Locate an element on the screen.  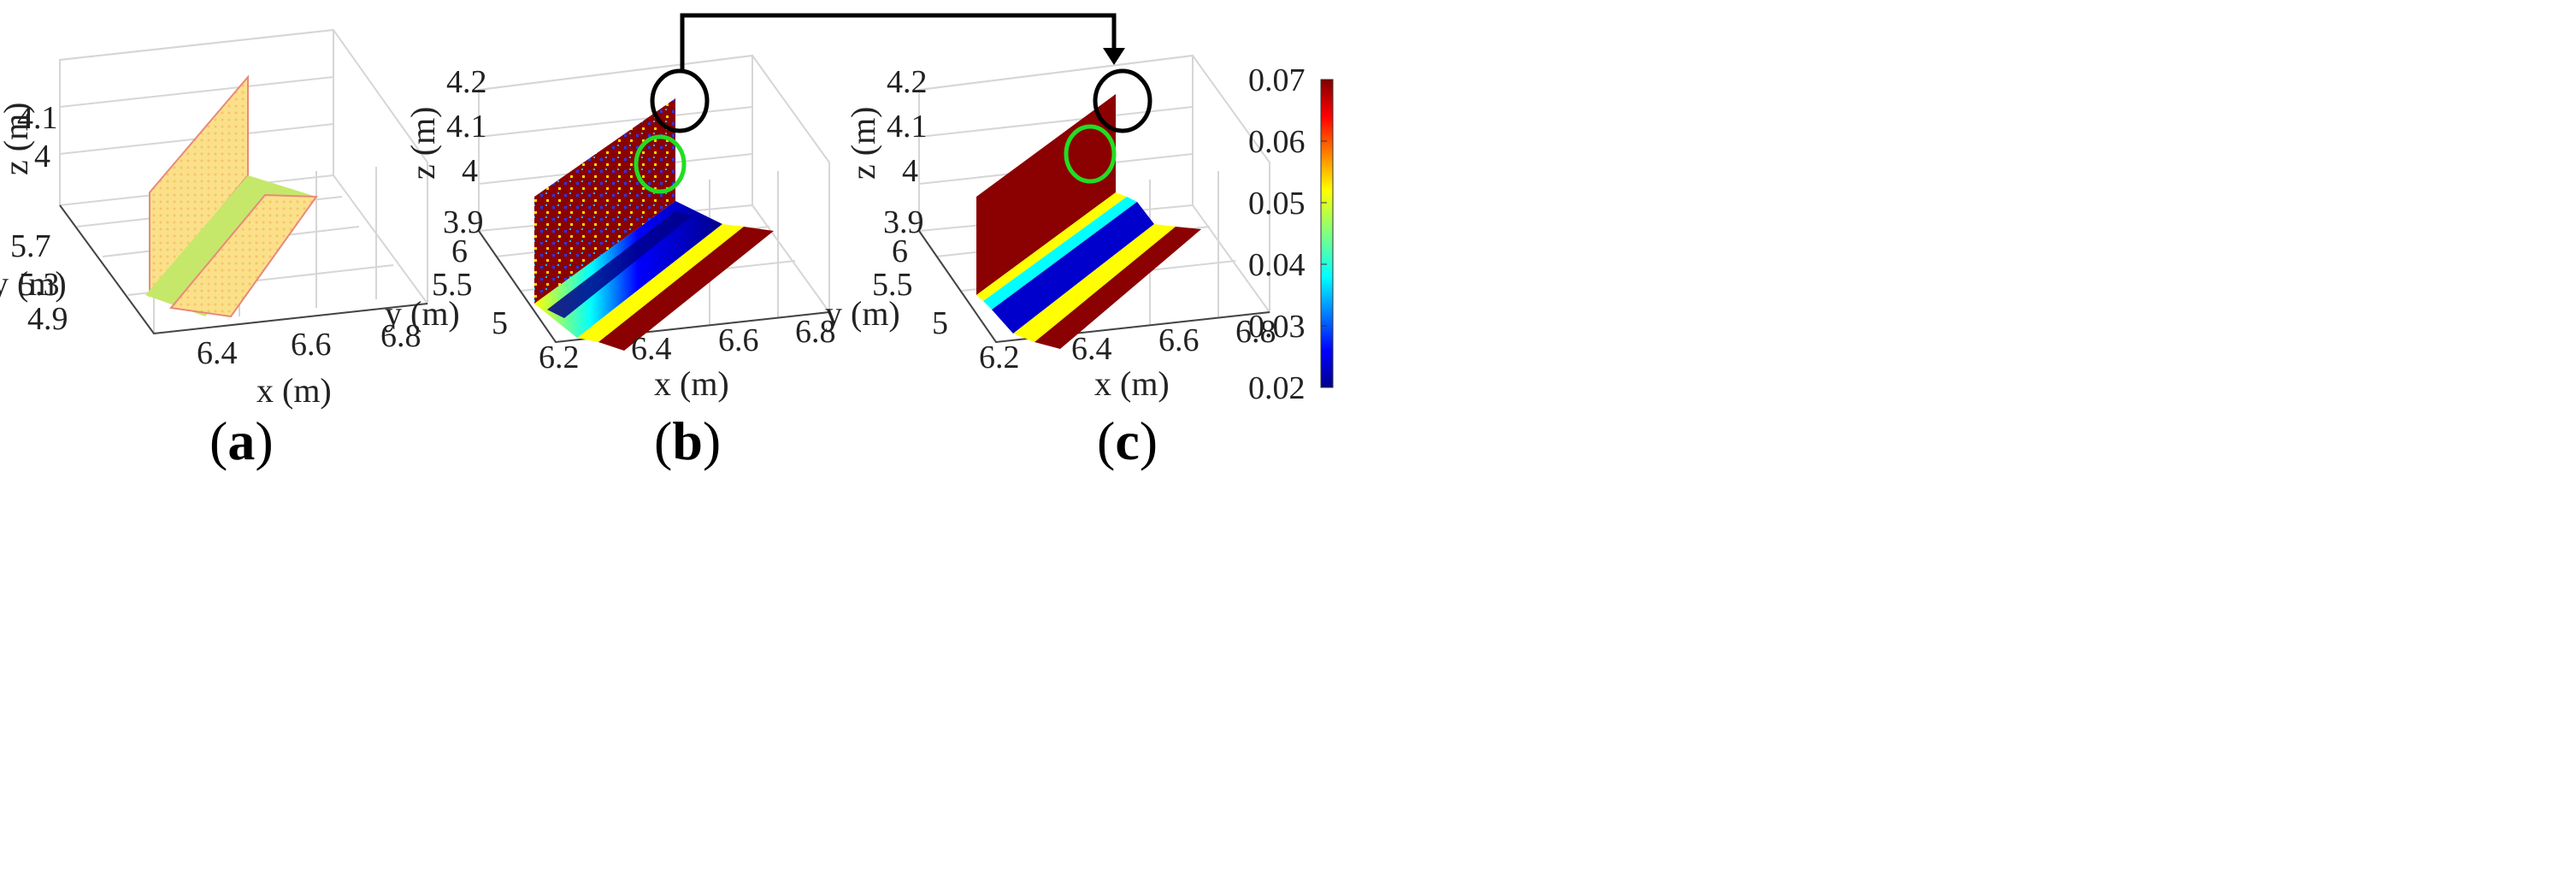
floor-a is located at coordinates (243, 255).